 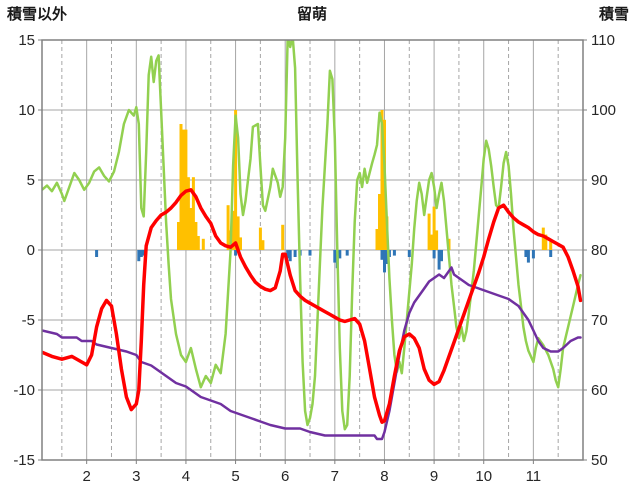 I want to click on series-blue-bars, so click(x=324, y=261).